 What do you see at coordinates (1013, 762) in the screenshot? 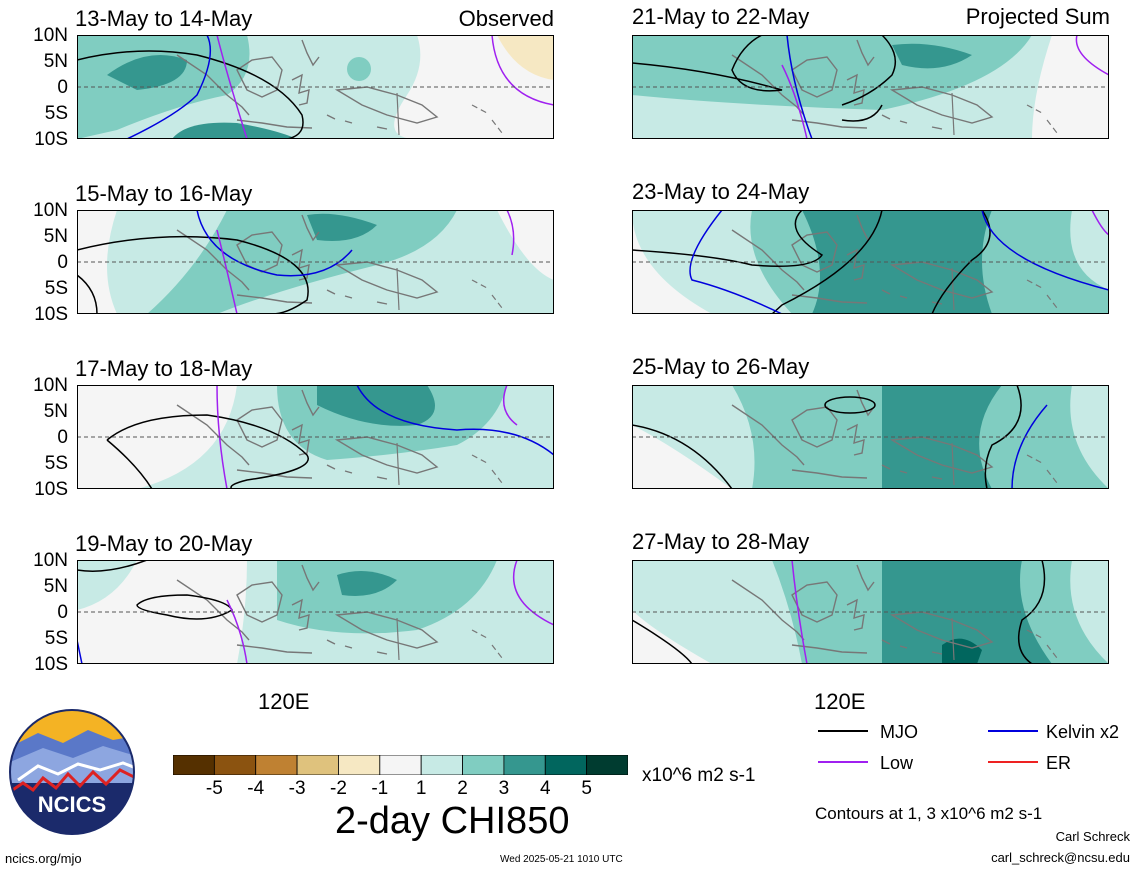
I see `legend-line-er` at bounding box center [1013, 762].